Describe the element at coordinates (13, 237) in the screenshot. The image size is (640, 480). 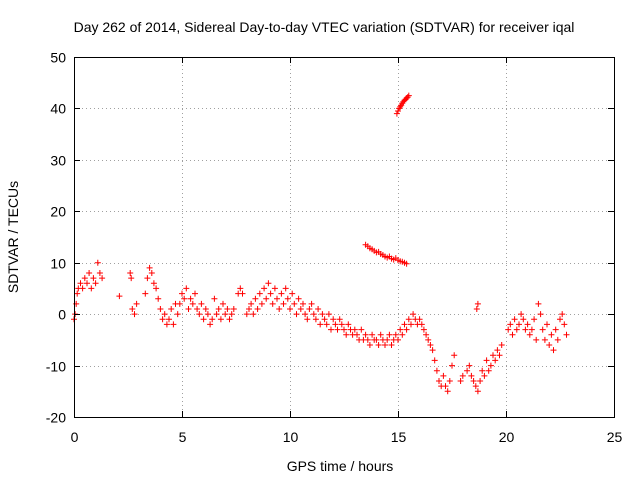
I see `y-axis-label: SDTVAR / TECUs` at that location.